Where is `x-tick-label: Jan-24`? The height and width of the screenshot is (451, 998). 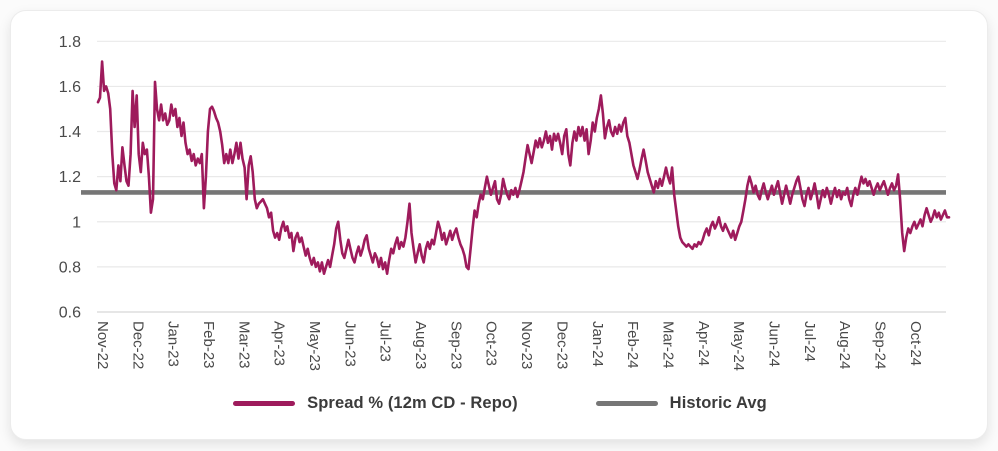 x-tick-label: Jan-24 is located at coordinates (597, 344).